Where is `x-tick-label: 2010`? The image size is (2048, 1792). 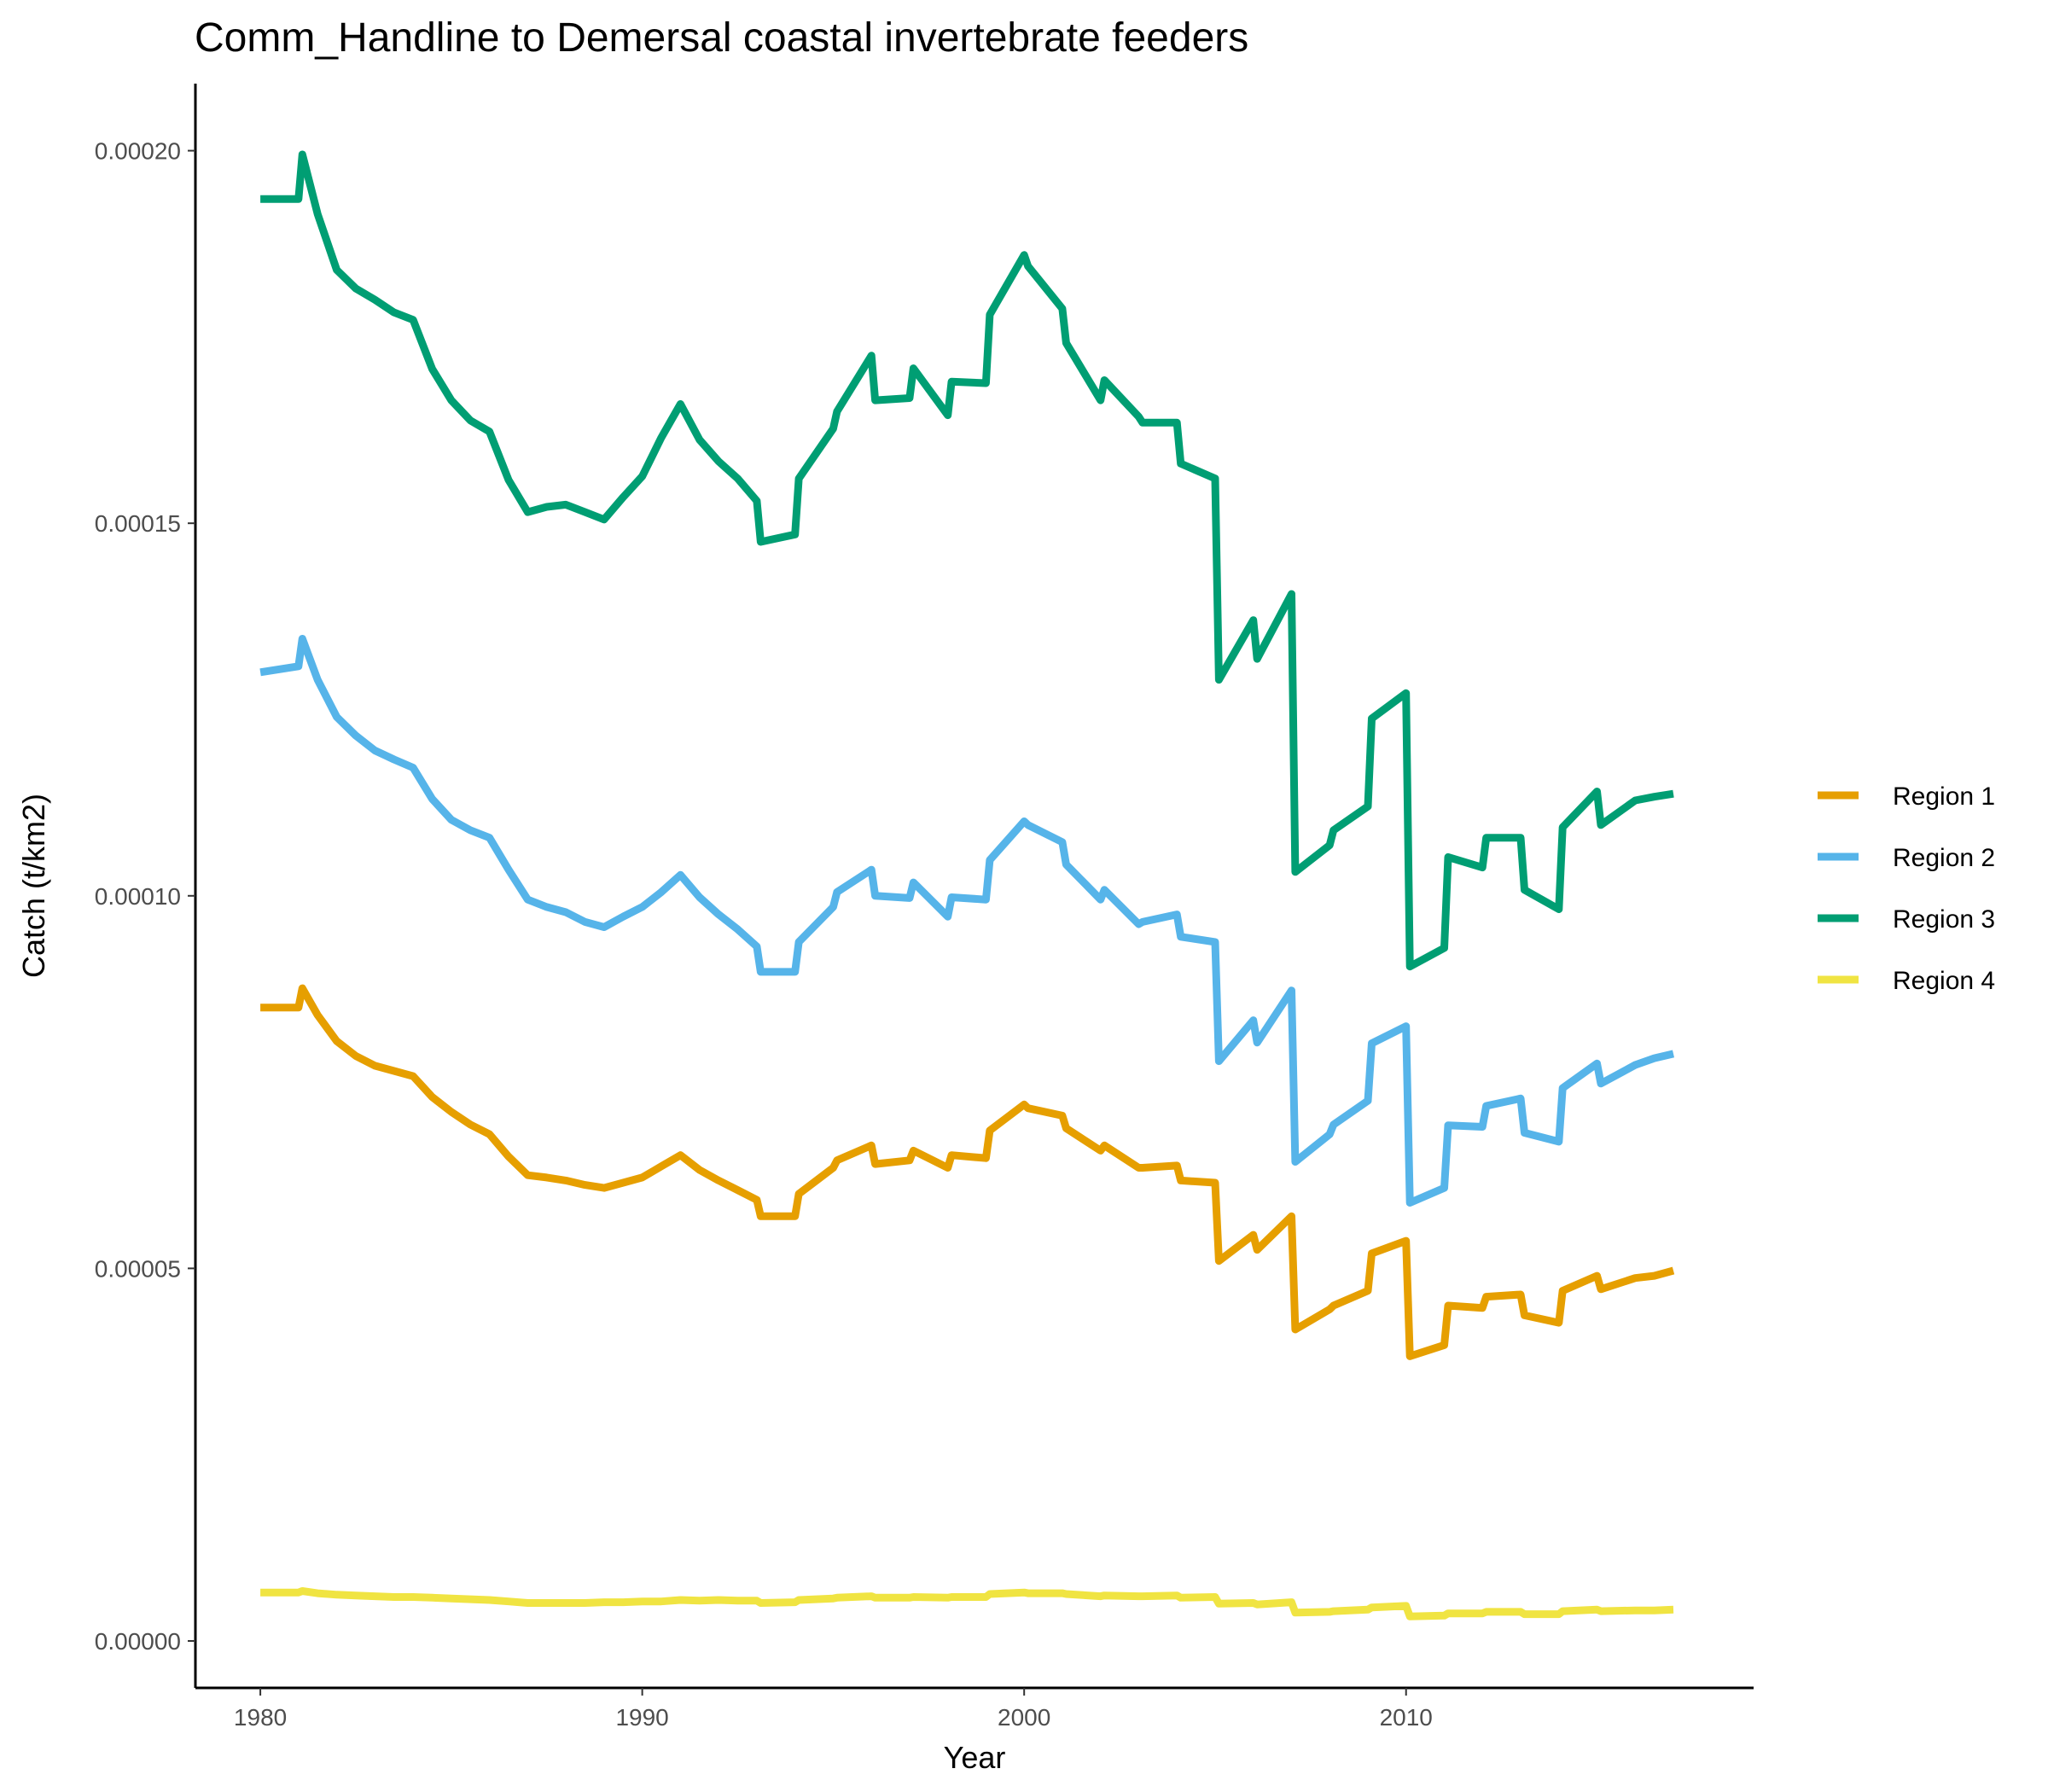 x-tick-label: 2010 is located at coordinates (1406, 1717).